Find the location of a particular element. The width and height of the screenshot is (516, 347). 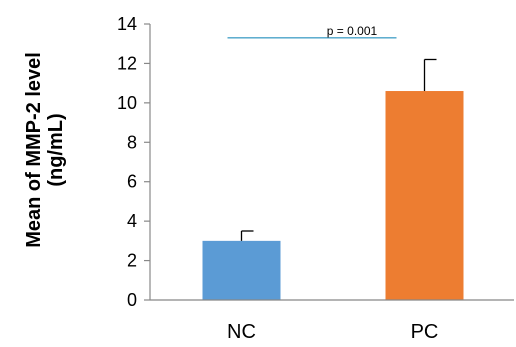

category-label-pc: PC is located at coordinates (425, 332).